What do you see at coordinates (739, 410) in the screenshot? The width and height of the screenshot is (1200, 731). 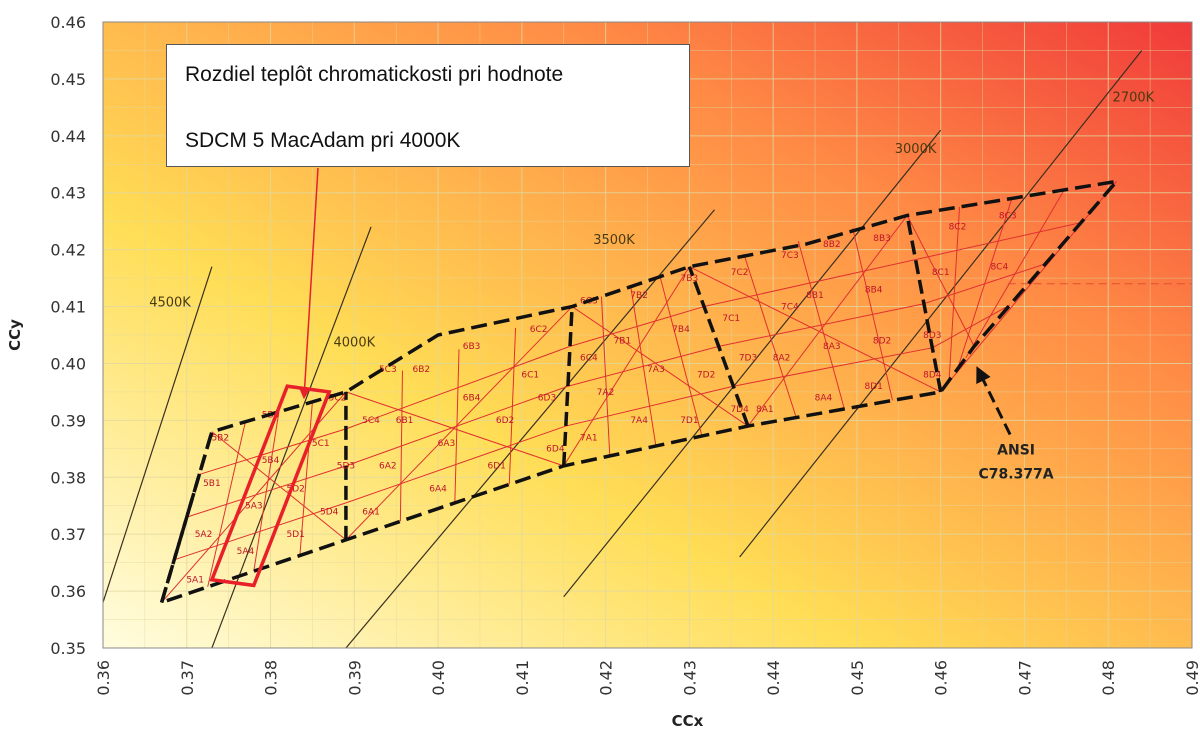 I see `cell-label: 7D4` at bounding box center [739, 410].